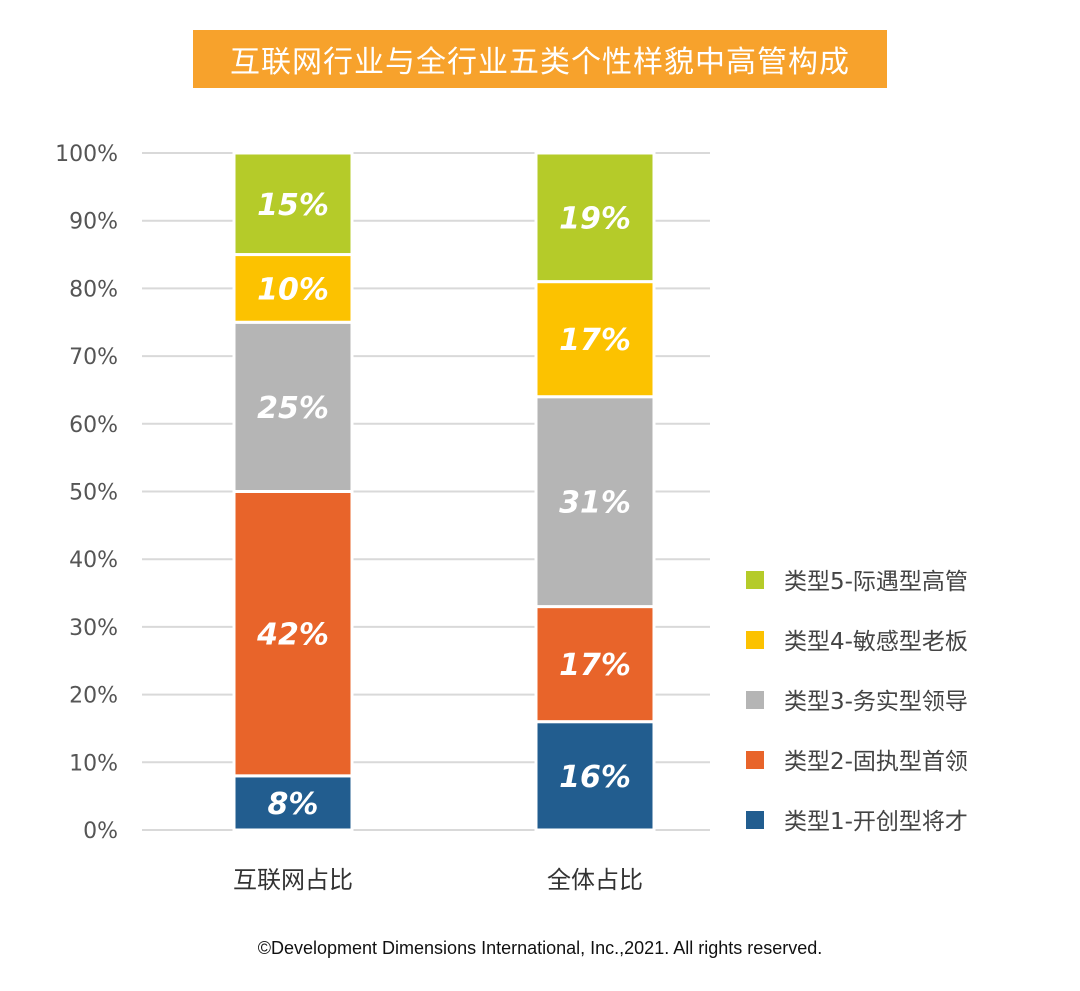 This screenshot has width=1080, height=991. Describe the element at coordinates (293, 880) in the screenshot. I see `x-category-label: 互联网占比` at that location.